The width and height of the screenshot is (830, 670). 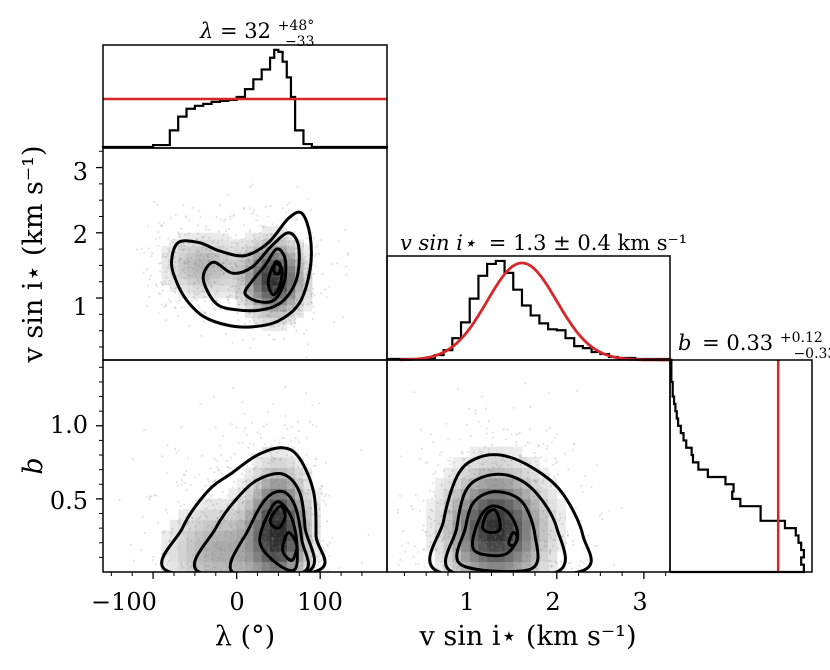 I want to click on tick-label-lambda-2: 0, so click(x=236, y=602).